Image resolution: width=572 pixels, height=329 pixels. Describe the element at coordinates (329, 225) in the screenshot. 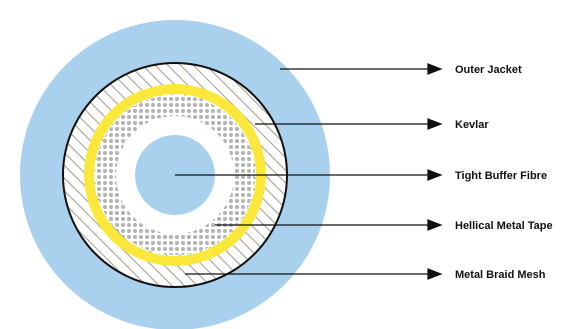

I see `hellical-metal-tape-leader-arrow` at that location.